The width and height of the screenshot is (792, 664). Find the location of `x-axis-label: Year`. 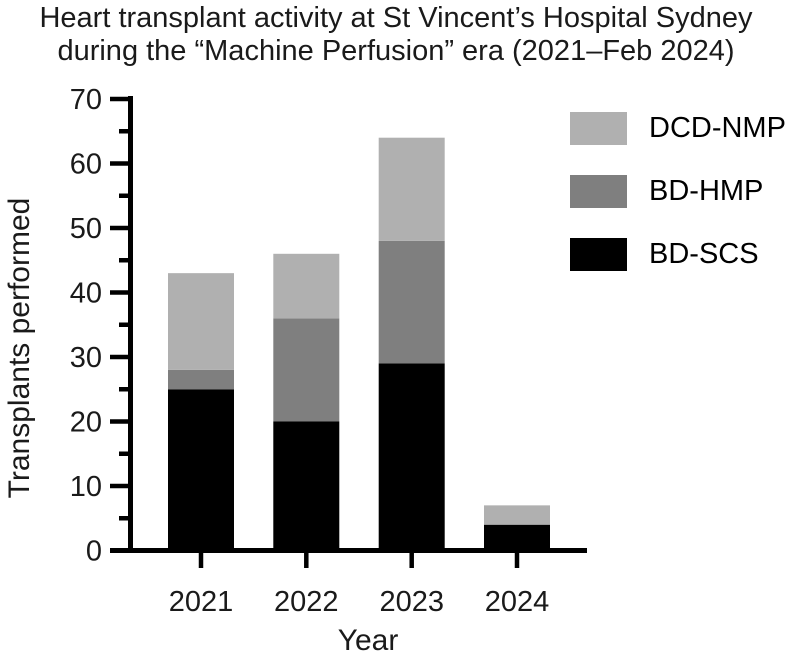

x-axis-label: Year is located at coordinates (368, 640).